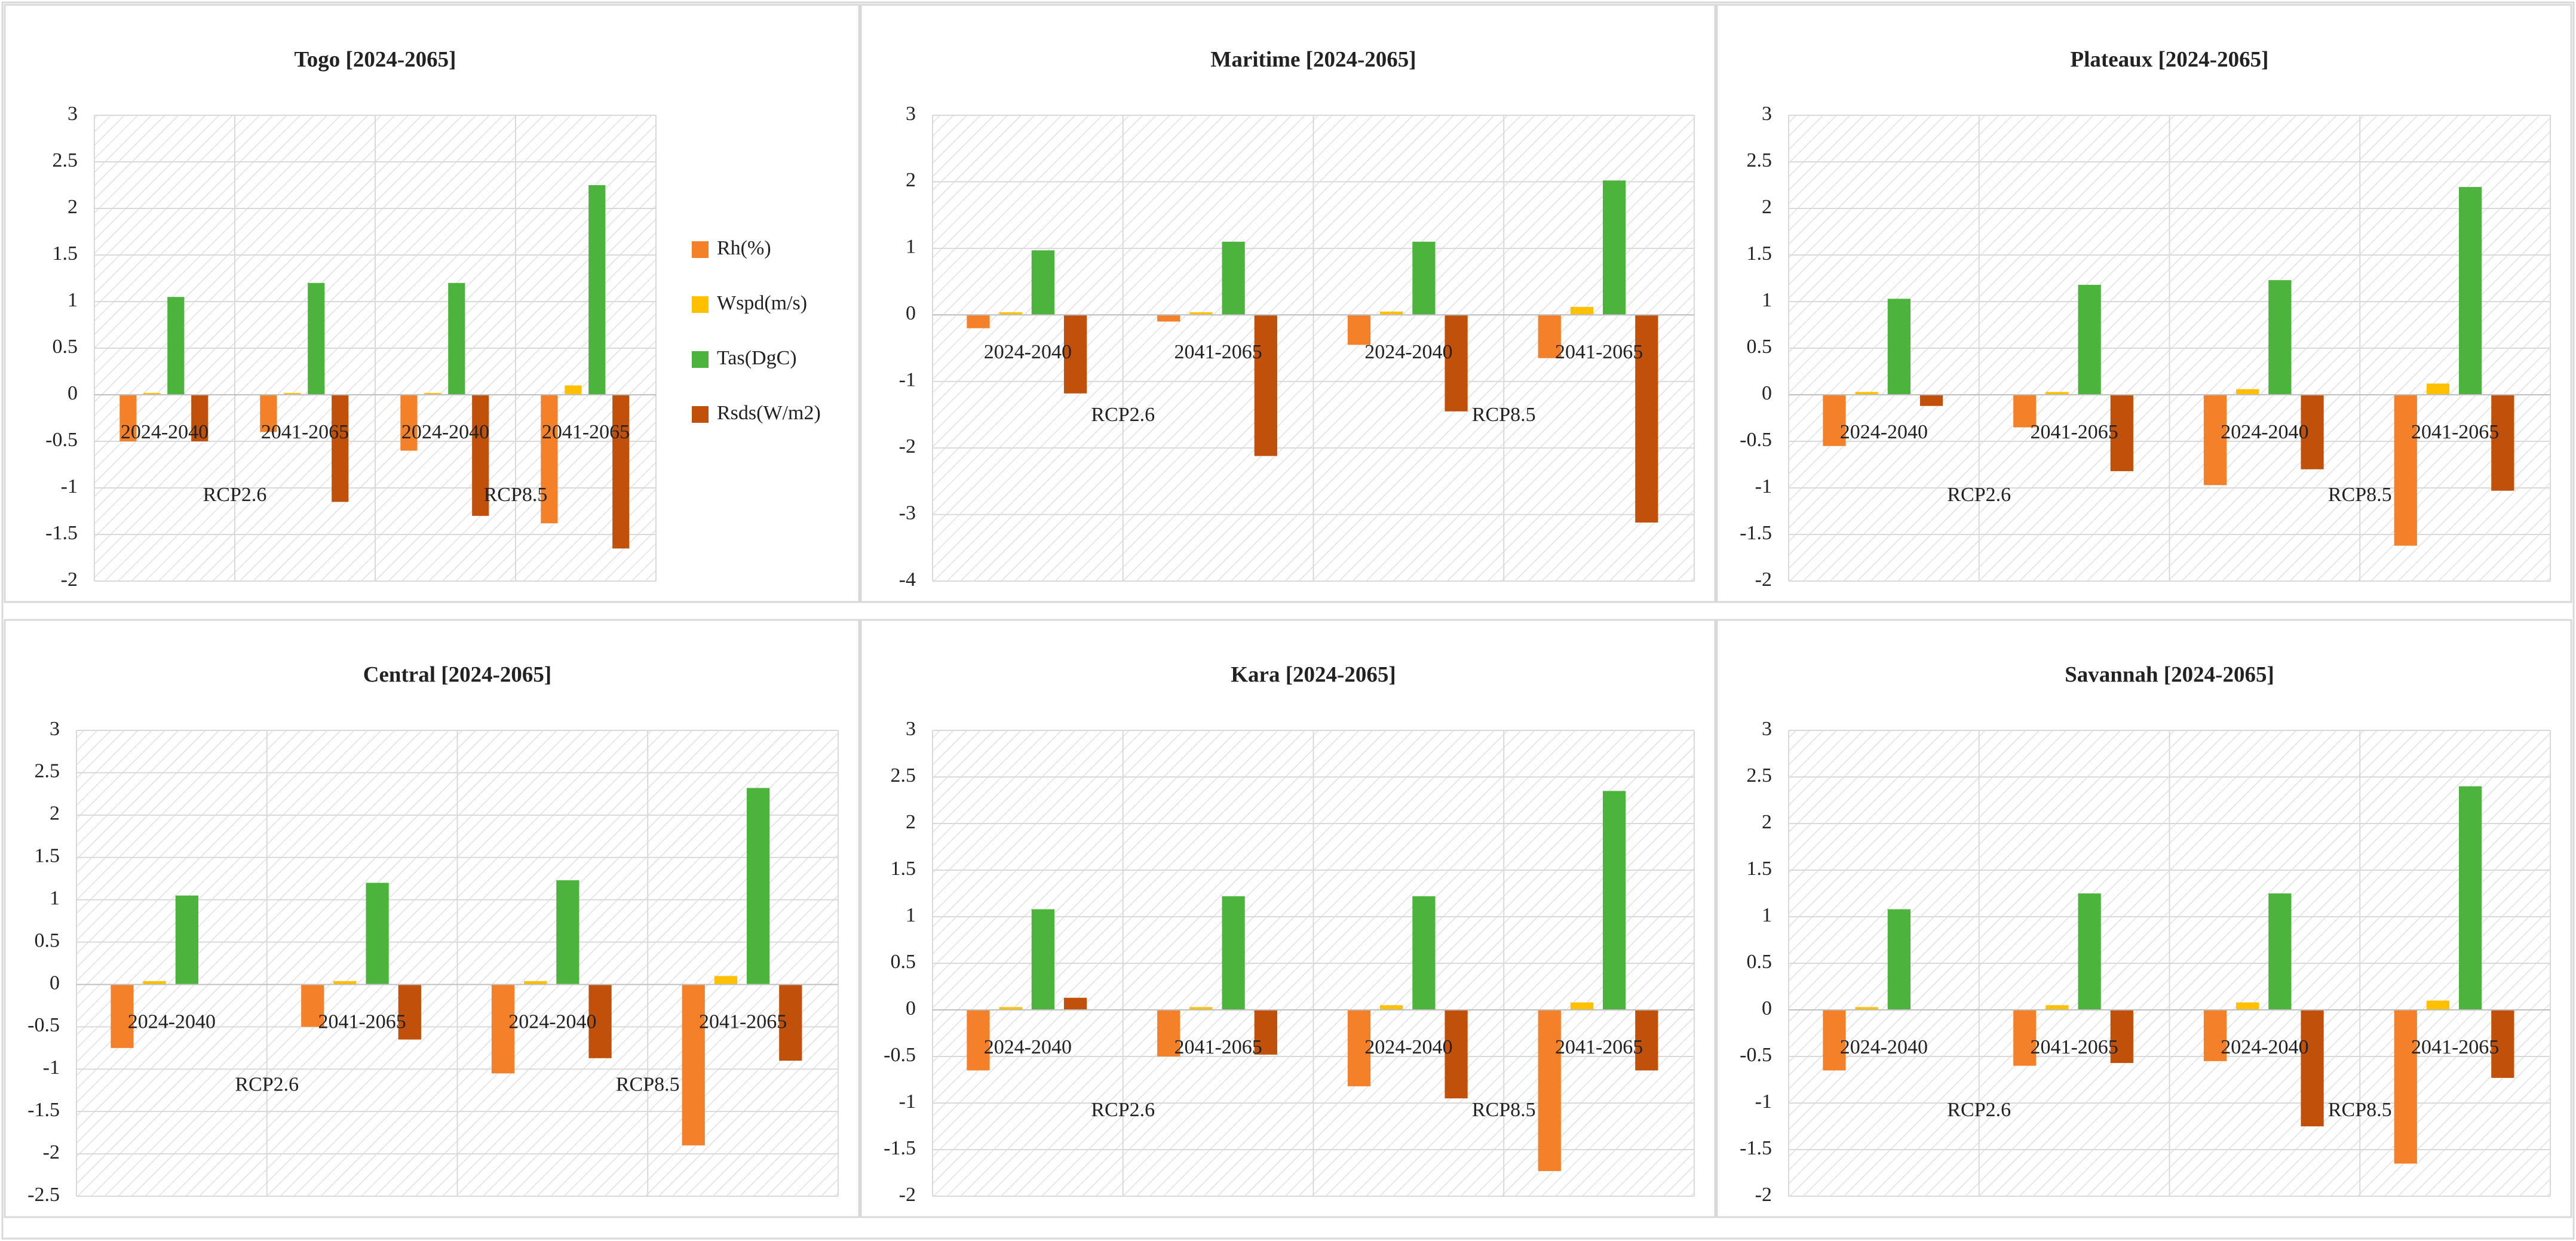 This screenshot has height=1241, width=2576. Describe the element at coordinates (757, 358) in the screenshot. I see `legend-text: Tas(DgC)` at that location.